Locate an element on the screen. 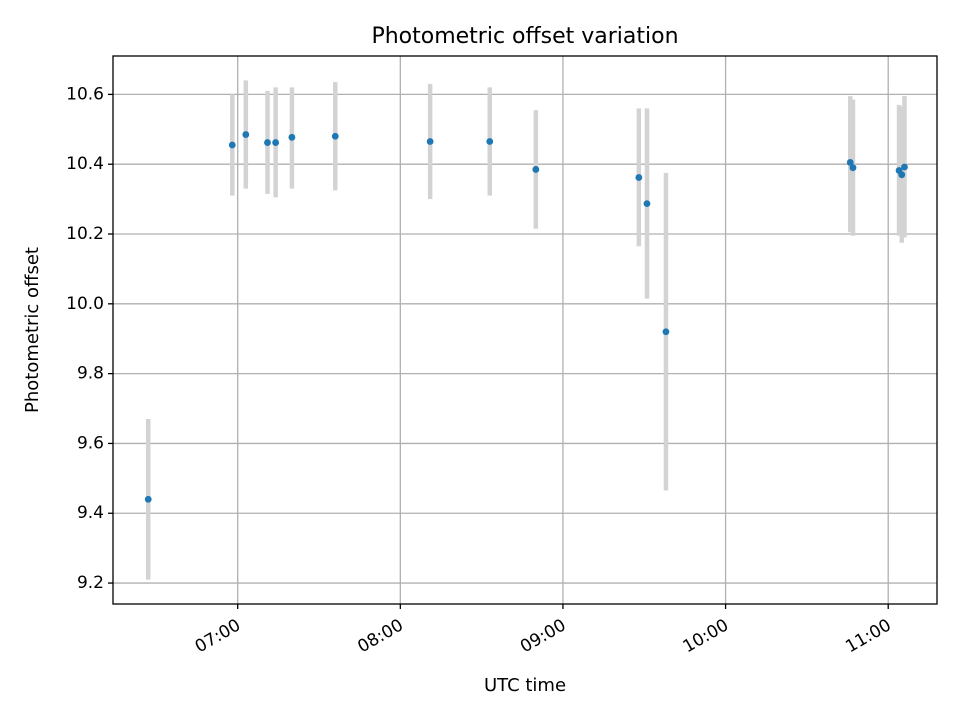  y-tick-label: 9.4 is located at coordinates (90, 513).